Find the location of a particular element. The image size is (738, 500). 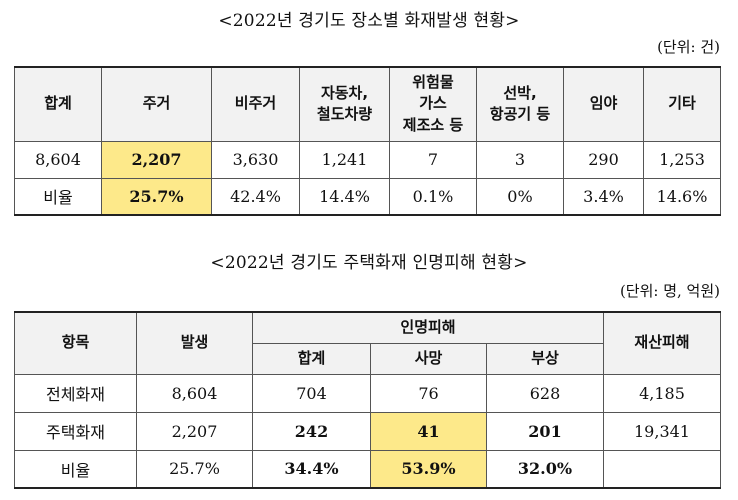

occurrence-cell: 25.7% is located at coordinates (194, 469).